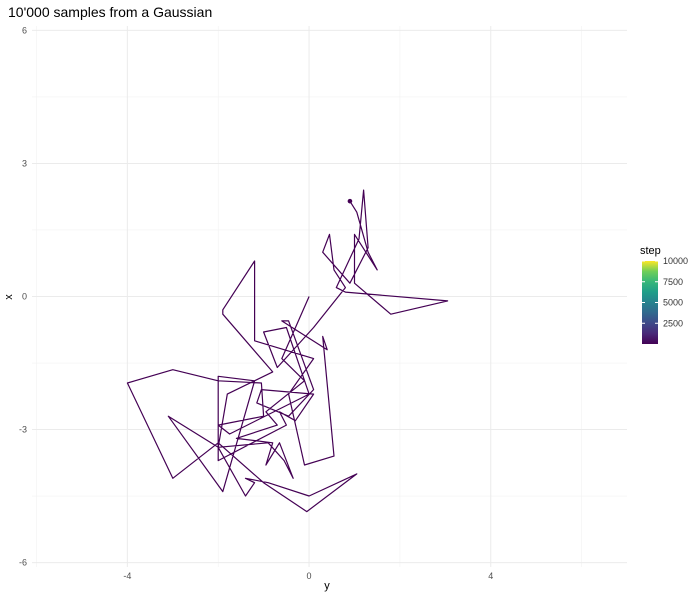  I want to click on legend-break-label: 10000, so click(675, 261).